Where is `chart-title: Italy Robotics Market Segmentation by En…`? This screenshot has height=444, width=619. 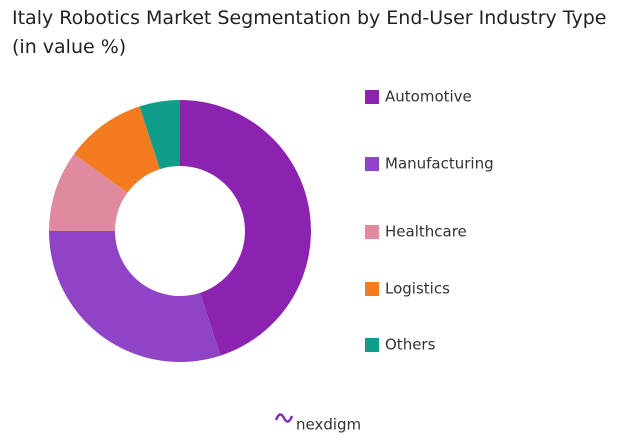
chart-title: Italy Robotics Market Segmentation by En… is located at coordinates (309, 32).